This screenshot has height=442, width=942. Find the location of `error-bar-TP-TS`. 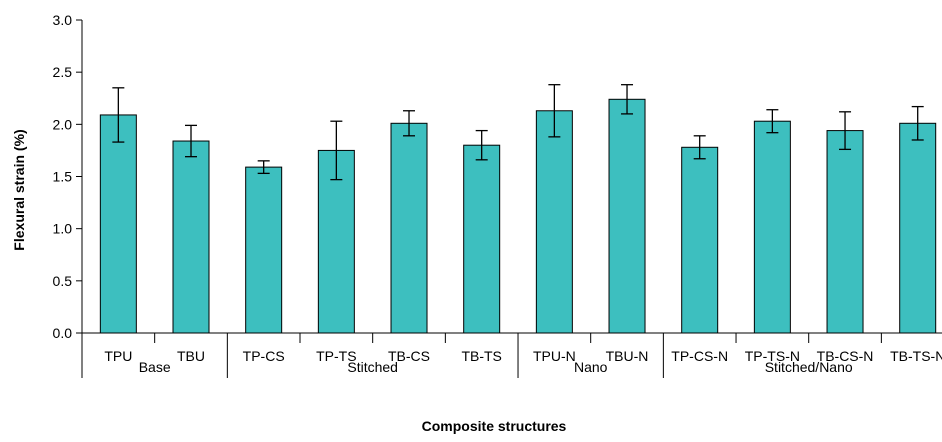

error-bar-TP-TS is located at coordinates (336, 150).